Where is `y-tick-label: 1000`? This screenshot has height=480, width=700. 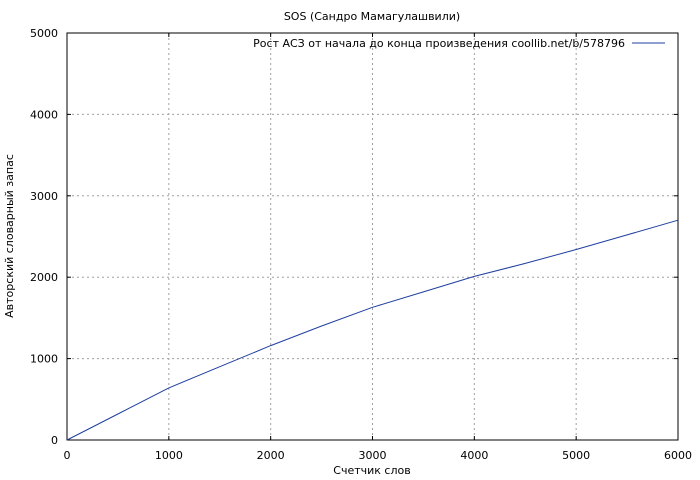 y-tick-label: 1000 is located at coordinates (44, 359).